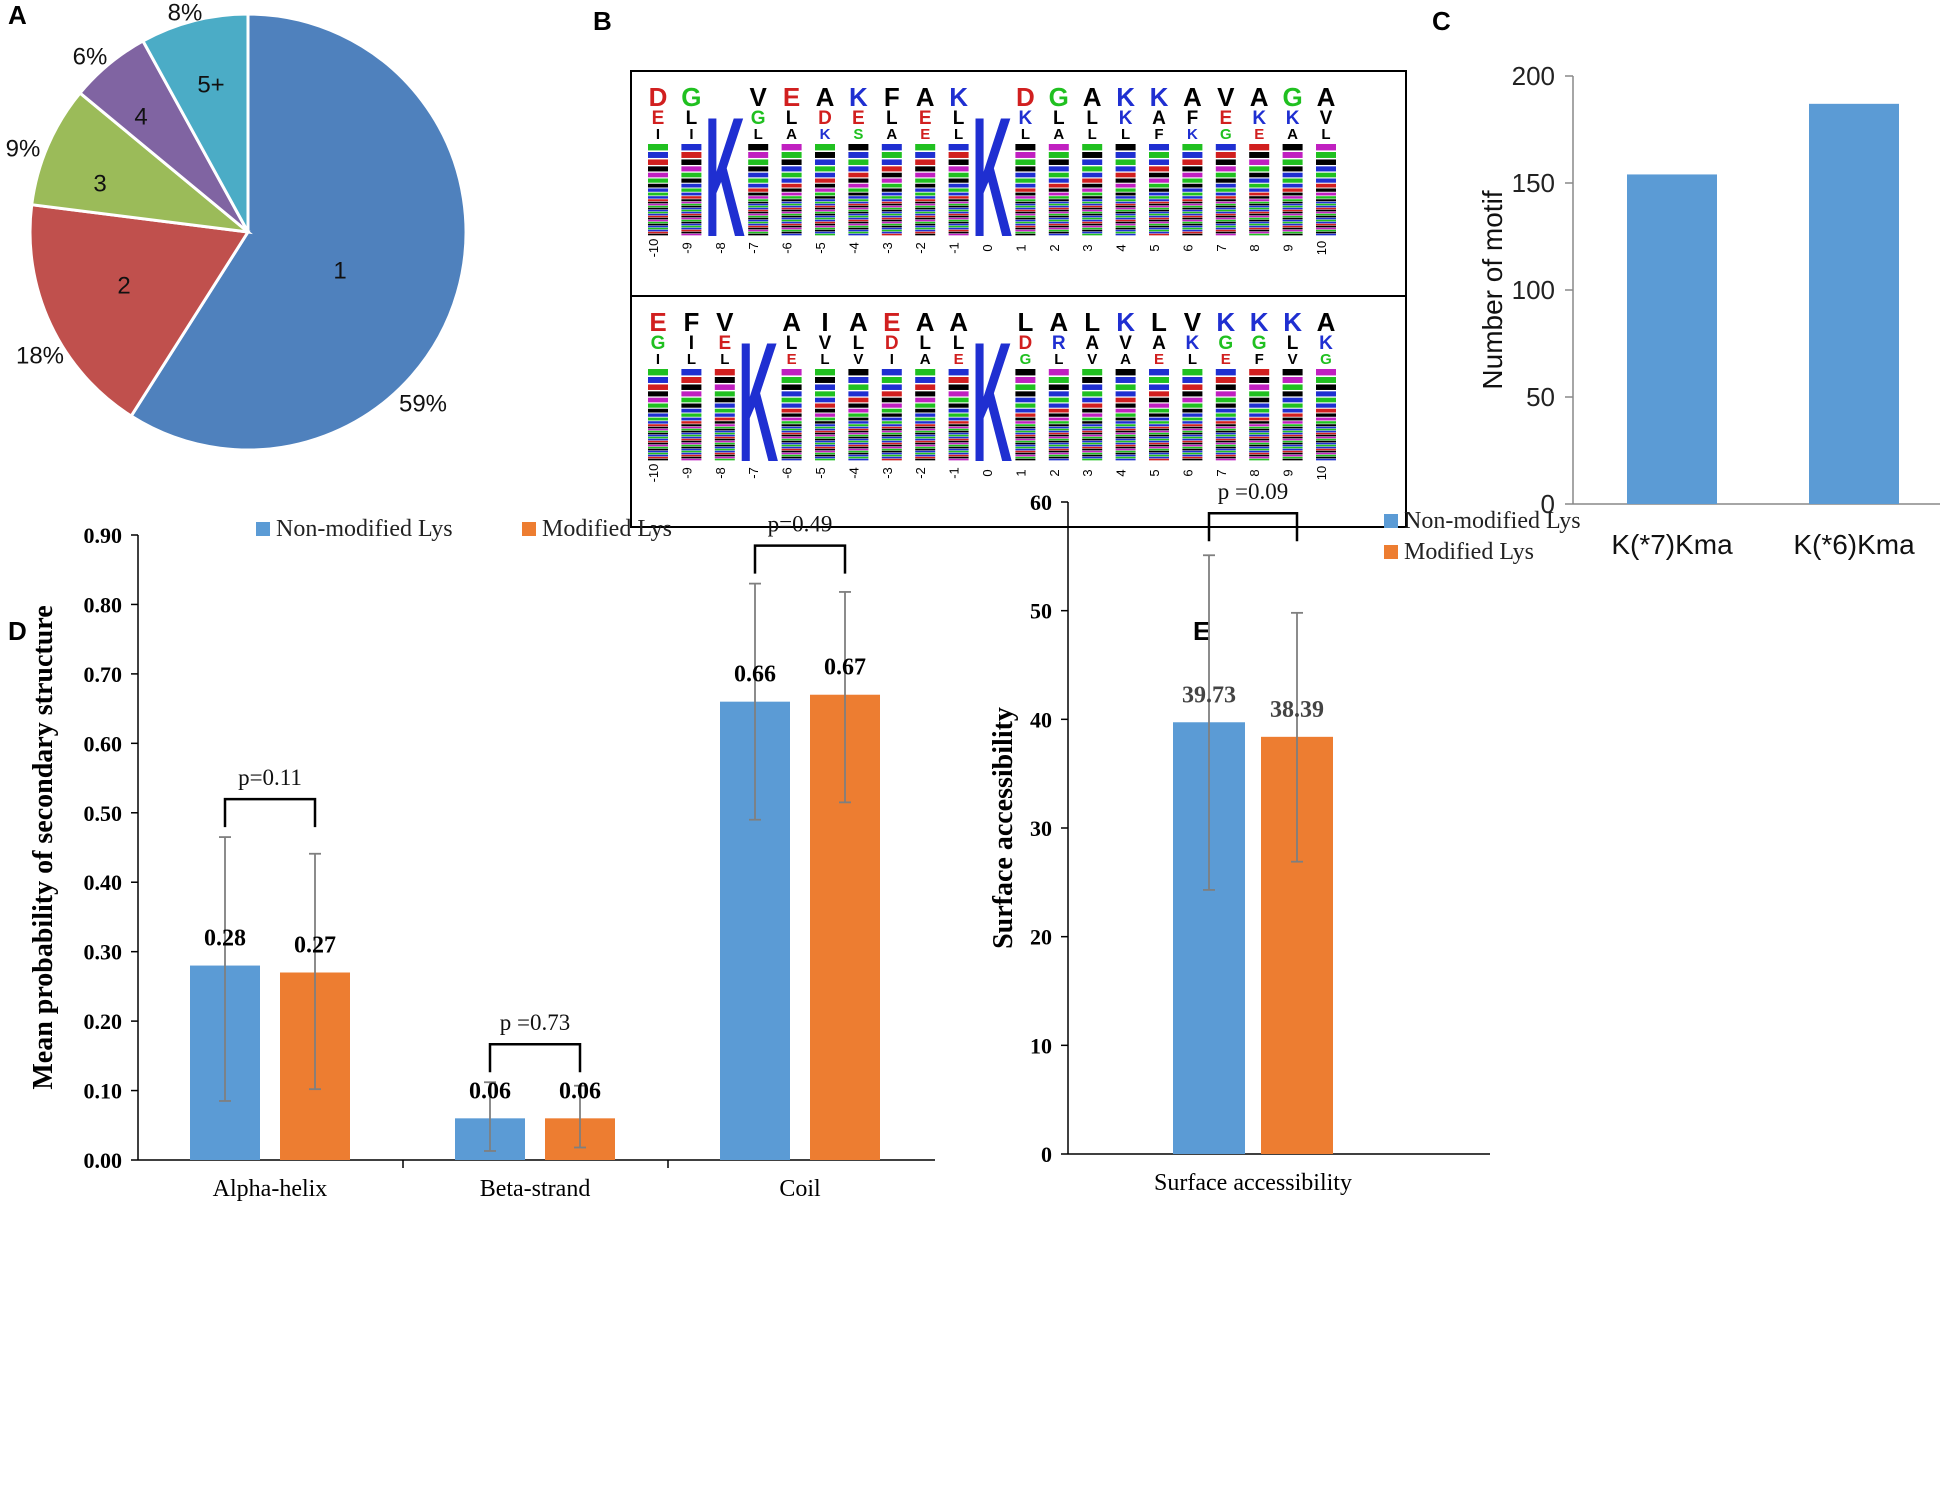  What do you see at coordinates (1540, 397) in the screenshot?
I see `y-tick-label: 50` at bounding box center [1540, 397].